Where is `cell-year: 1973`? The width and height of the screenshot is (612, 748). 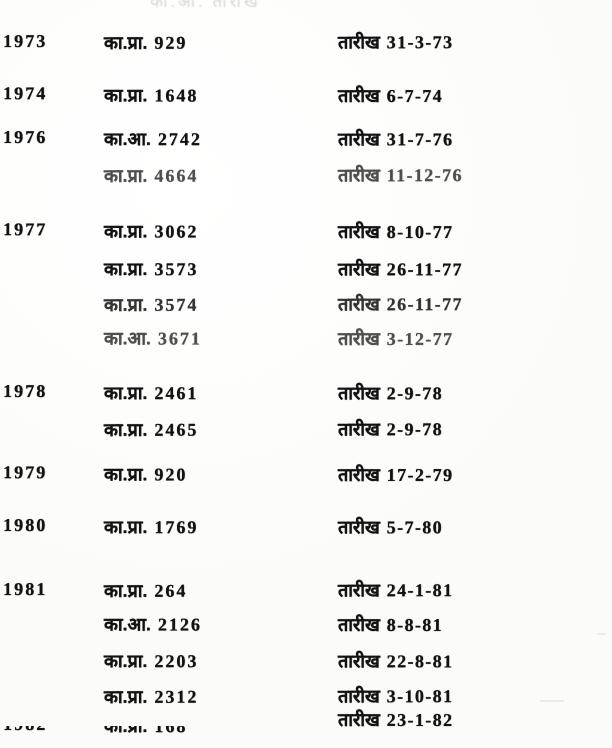 cell-year: 1973 is located at coordinates (25, 41).